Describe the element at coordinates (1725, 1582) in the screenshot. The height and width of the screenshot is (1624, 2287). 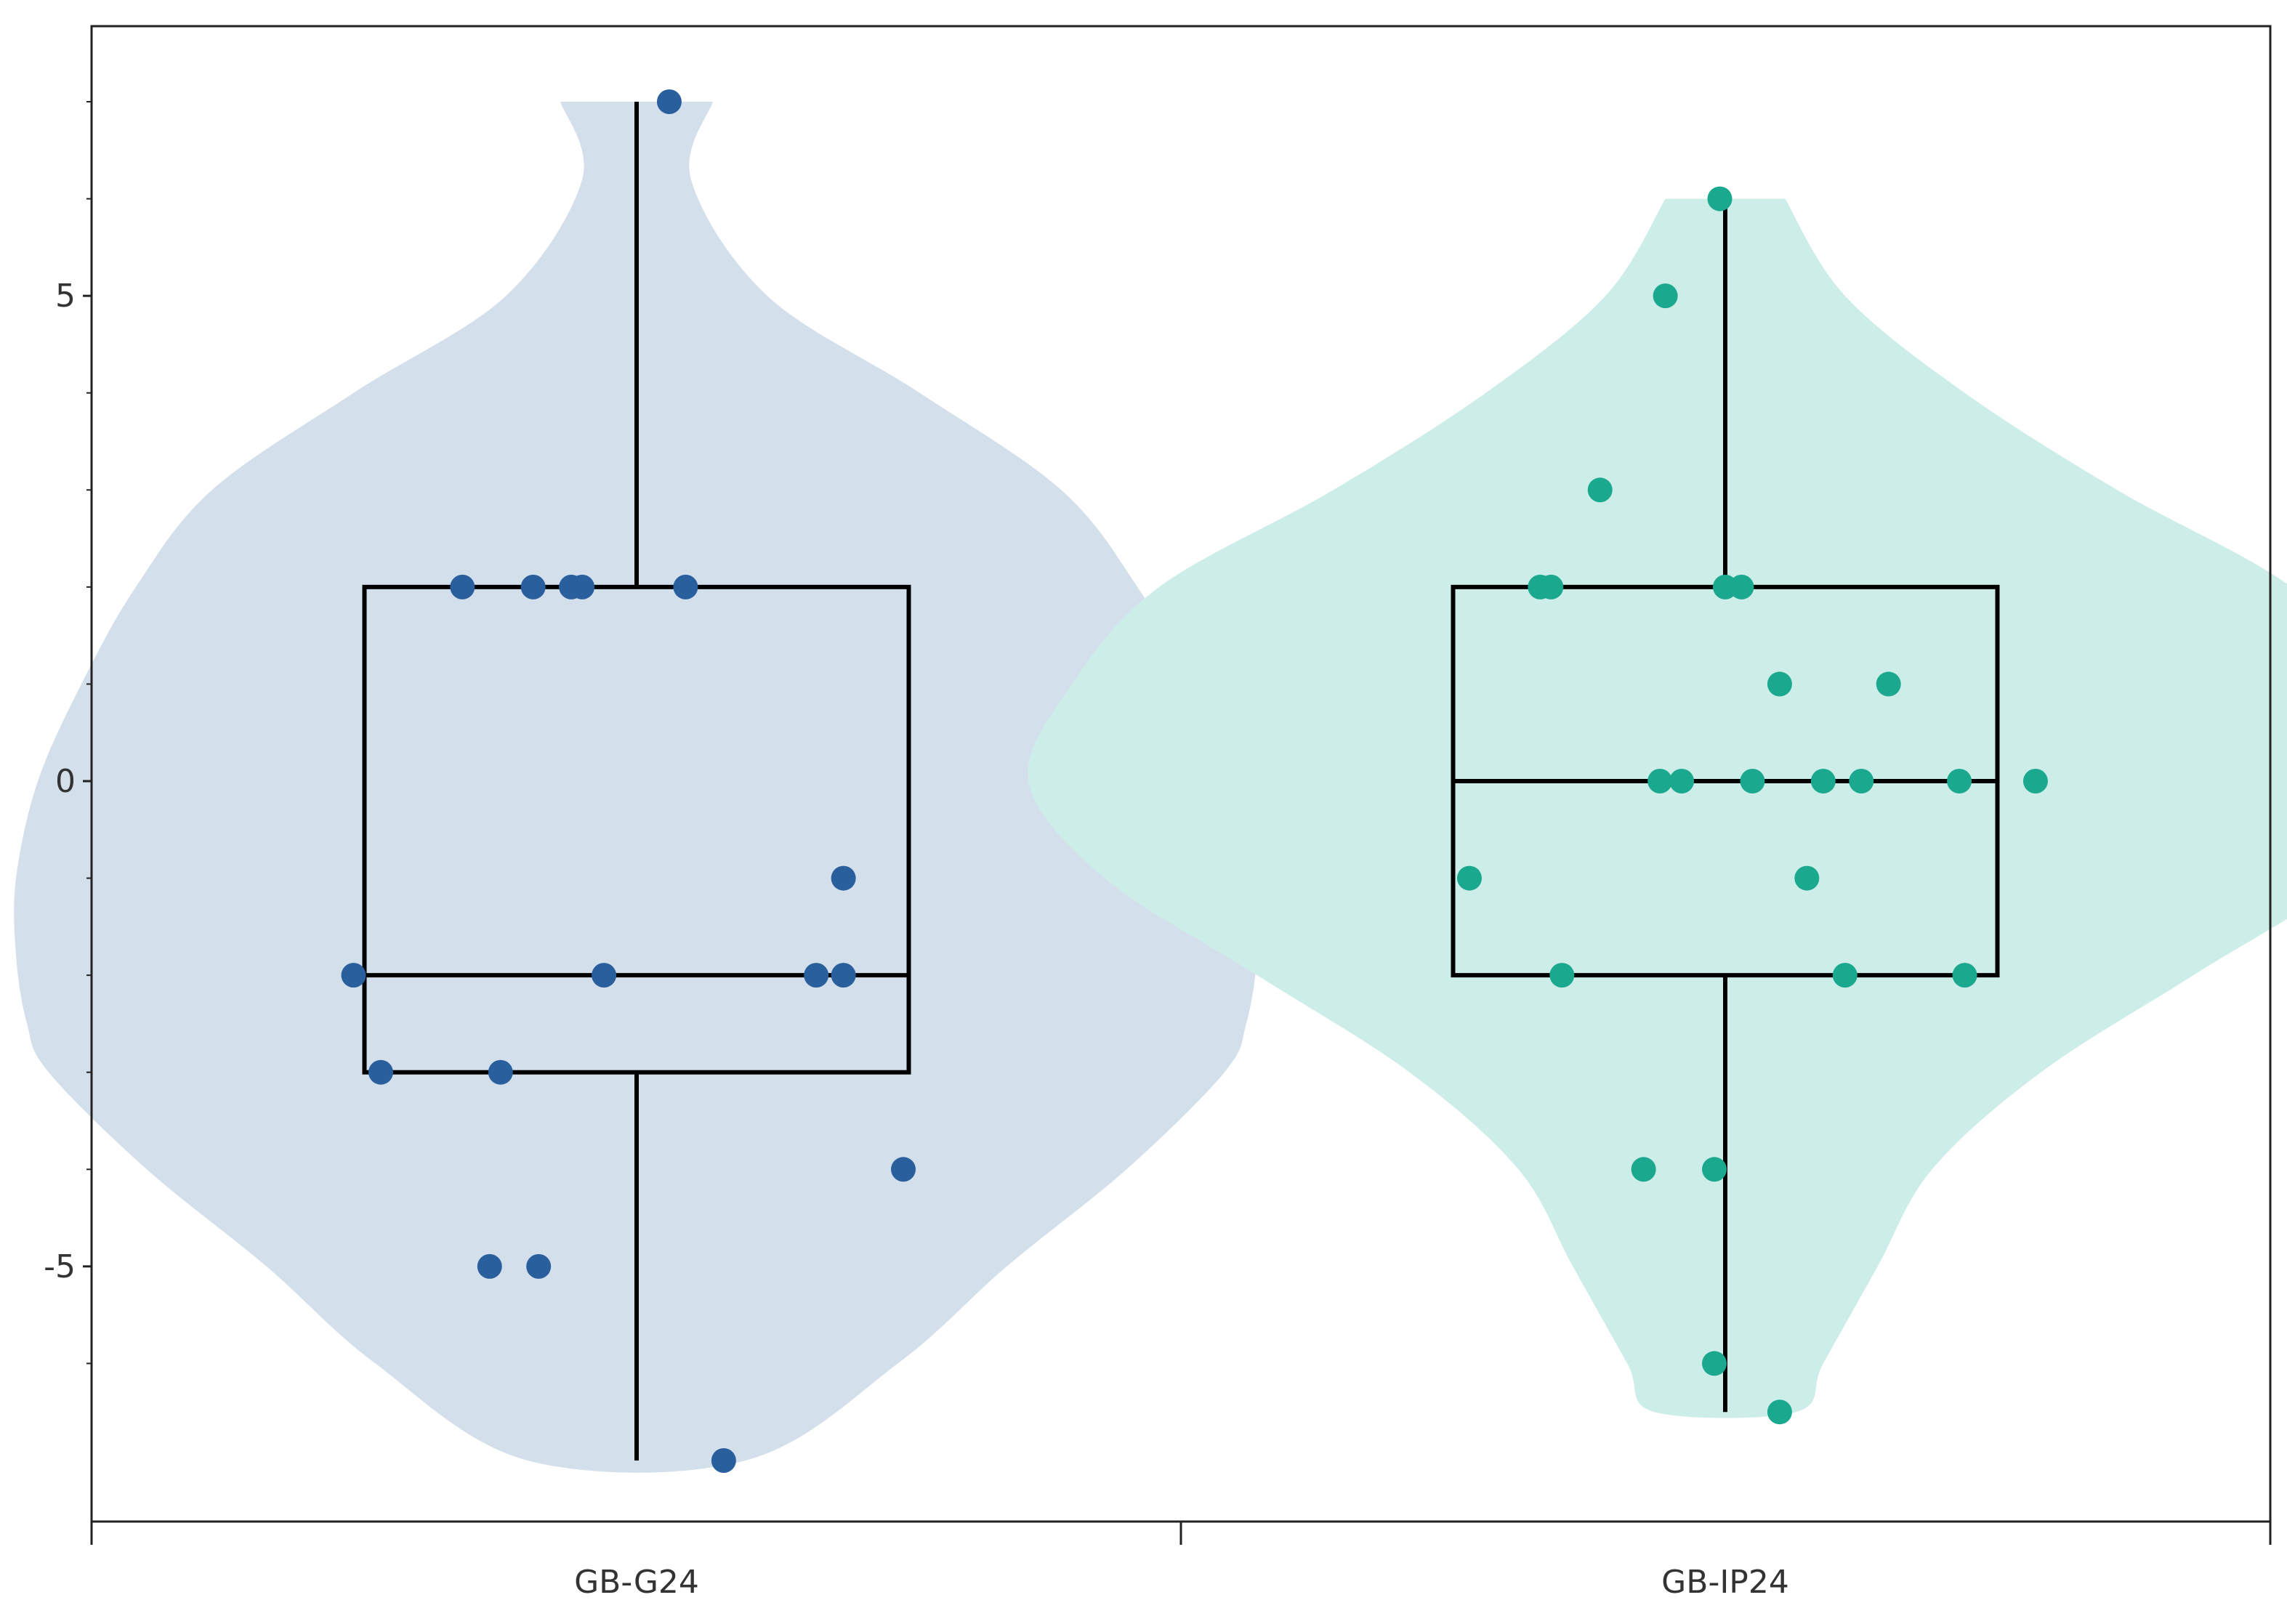
I see `x-category-label: GB-IP24` at that location.